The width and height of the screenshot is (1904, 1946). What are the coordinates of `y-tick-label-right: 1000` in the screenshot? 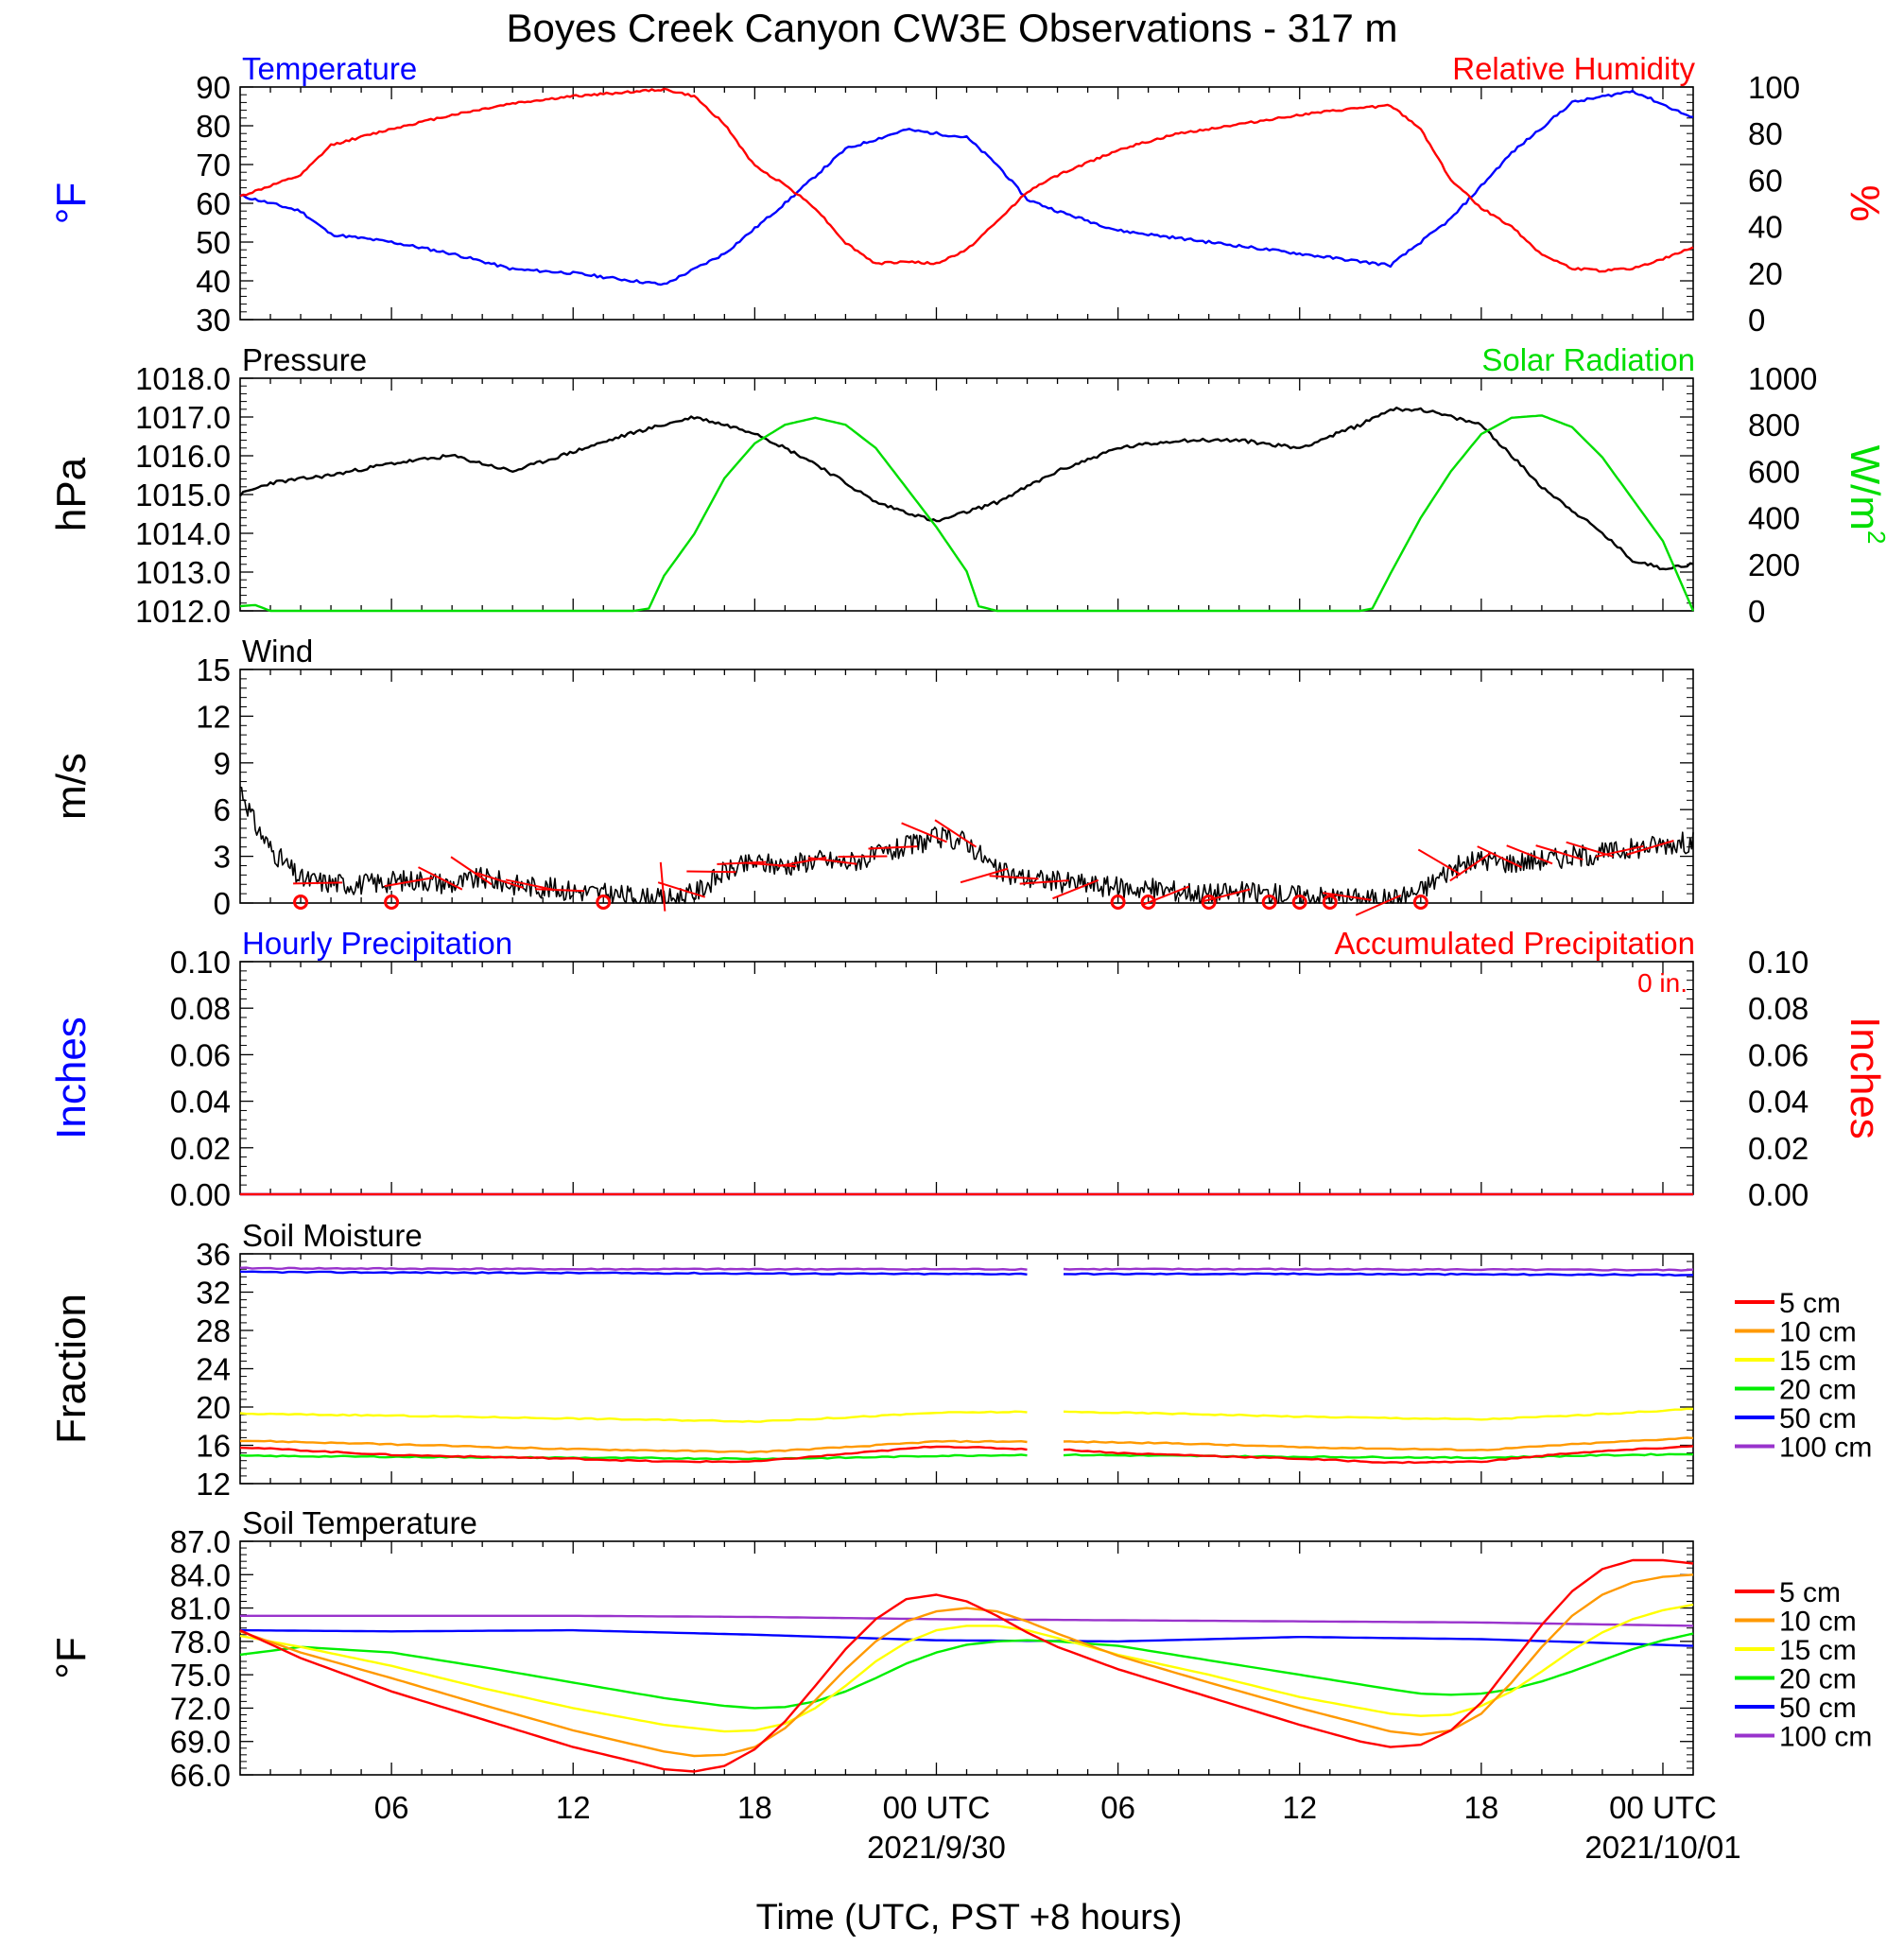 It's located at (1782, 379).